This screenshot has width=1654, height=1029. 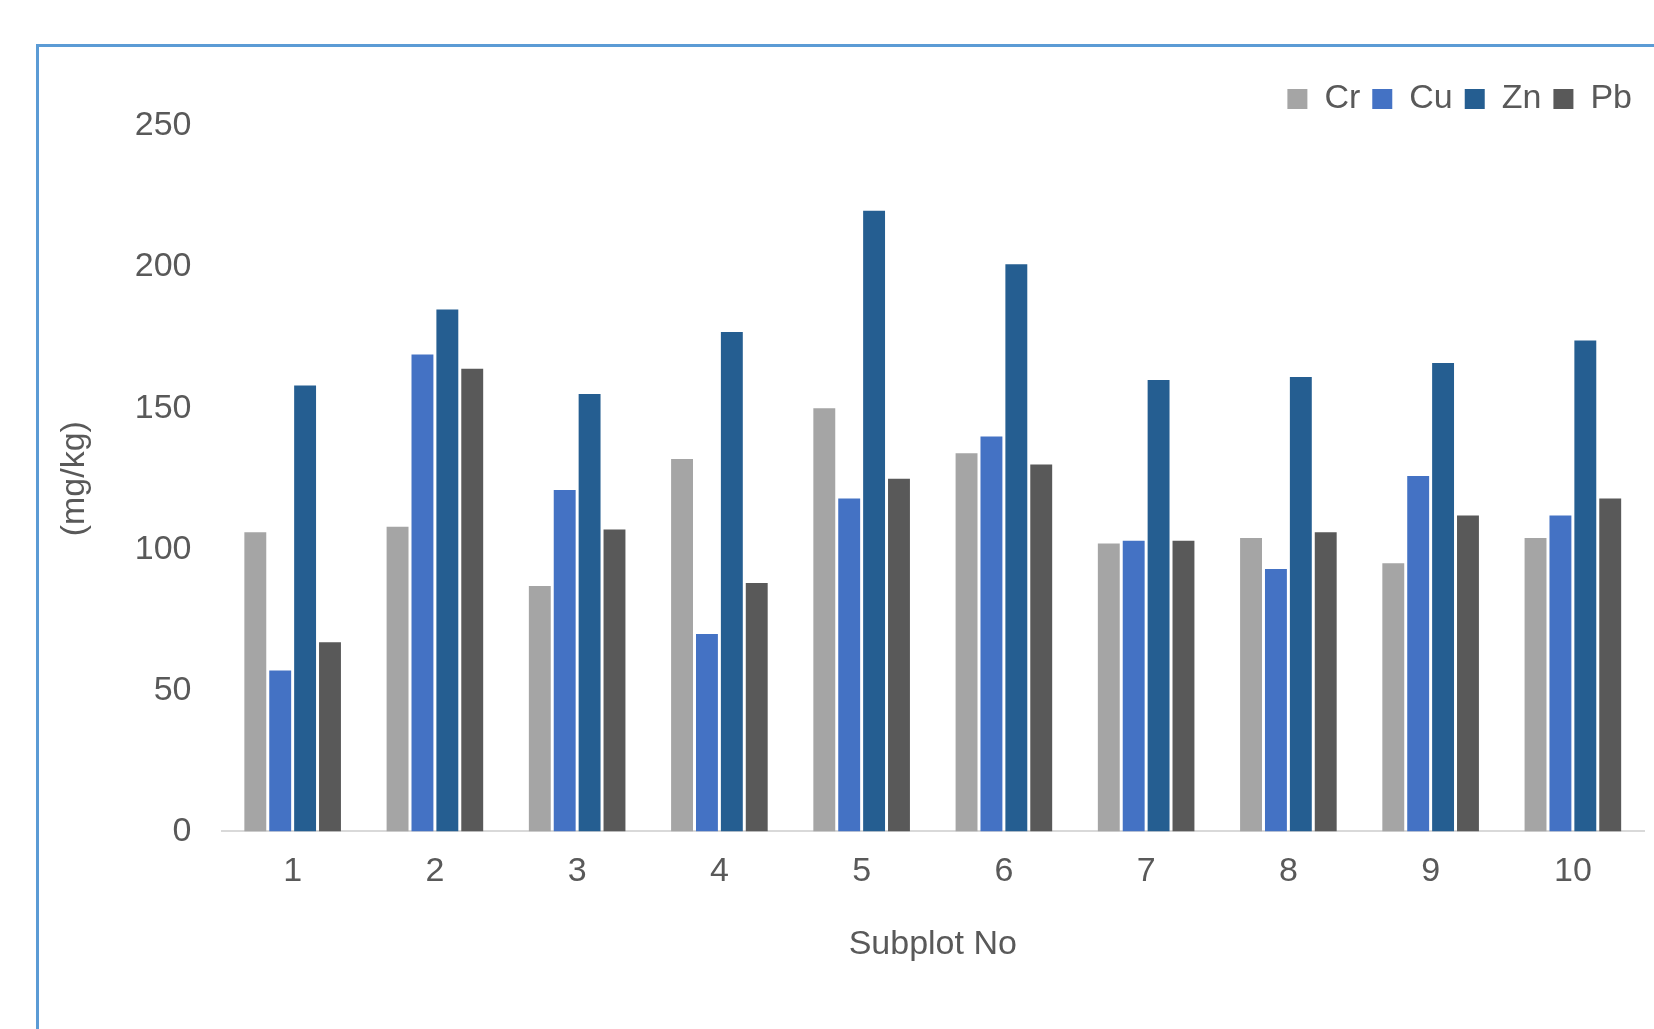 What do you see at coordinates (71, 479) in the screenshot?
I see `y-axis-title: (mg/kg)` at bounding box center [71, 479].